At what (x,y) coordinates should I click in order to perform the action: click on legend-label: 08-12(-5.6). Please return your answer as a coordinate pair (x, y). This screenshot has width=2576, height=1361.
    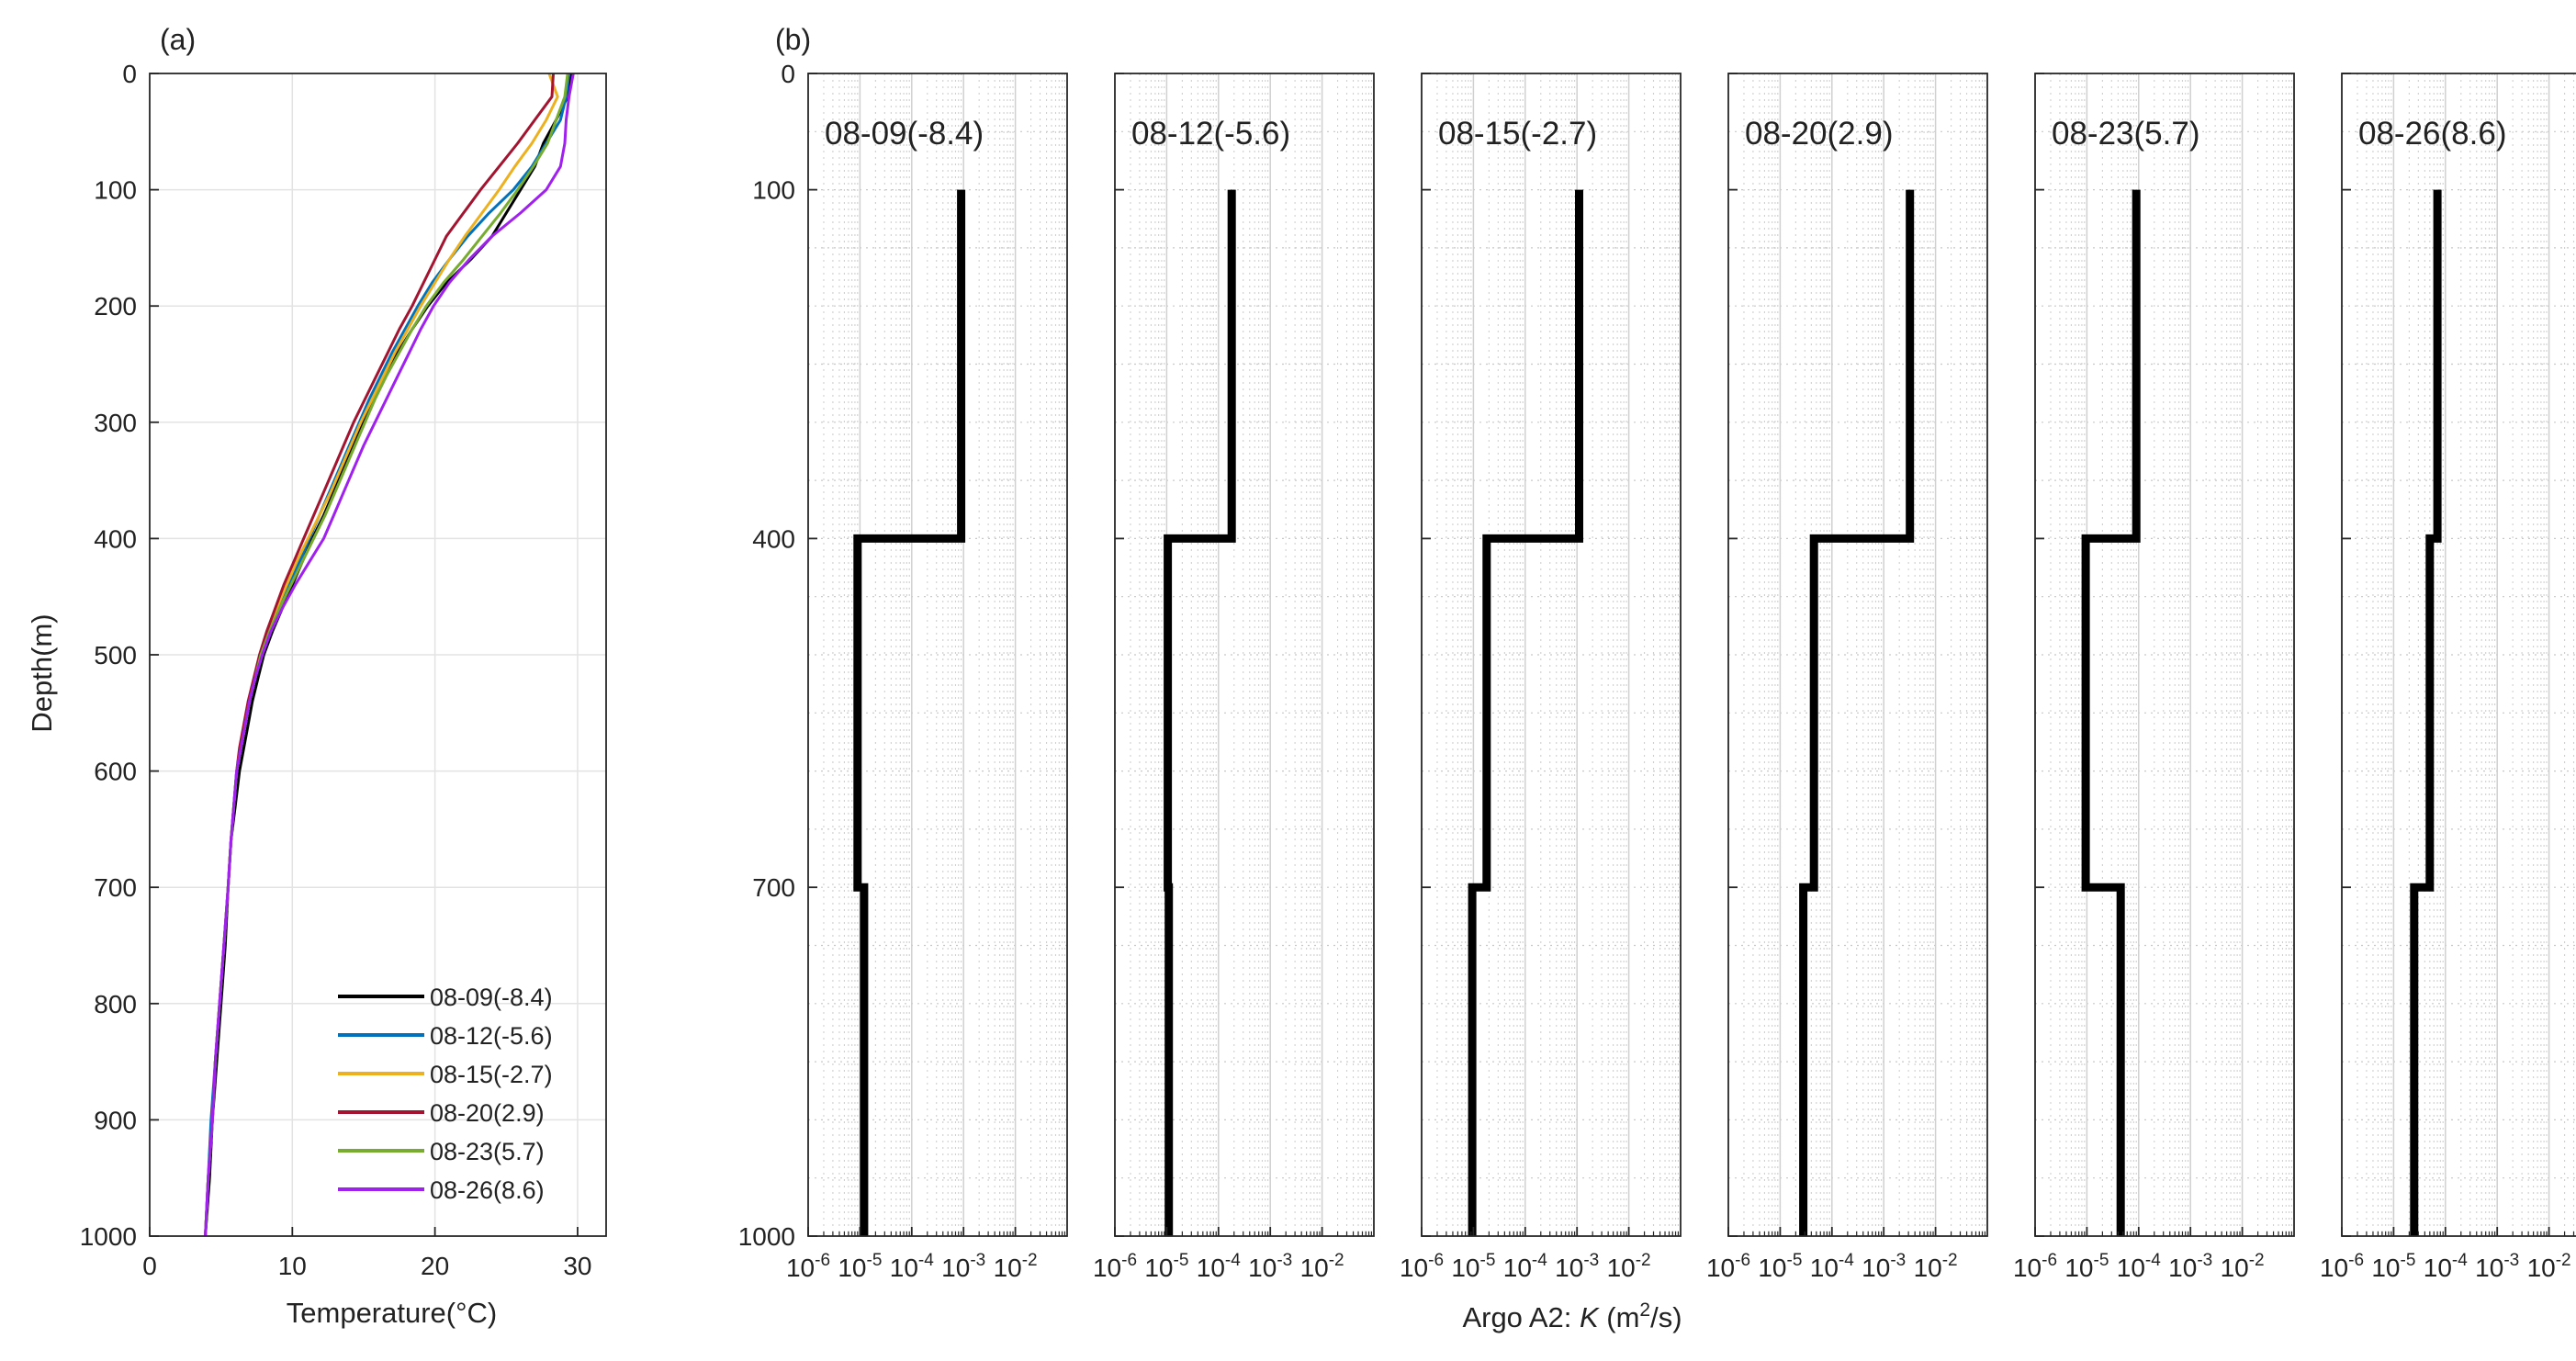
    Looking at the image, I should click on (491, 1036).